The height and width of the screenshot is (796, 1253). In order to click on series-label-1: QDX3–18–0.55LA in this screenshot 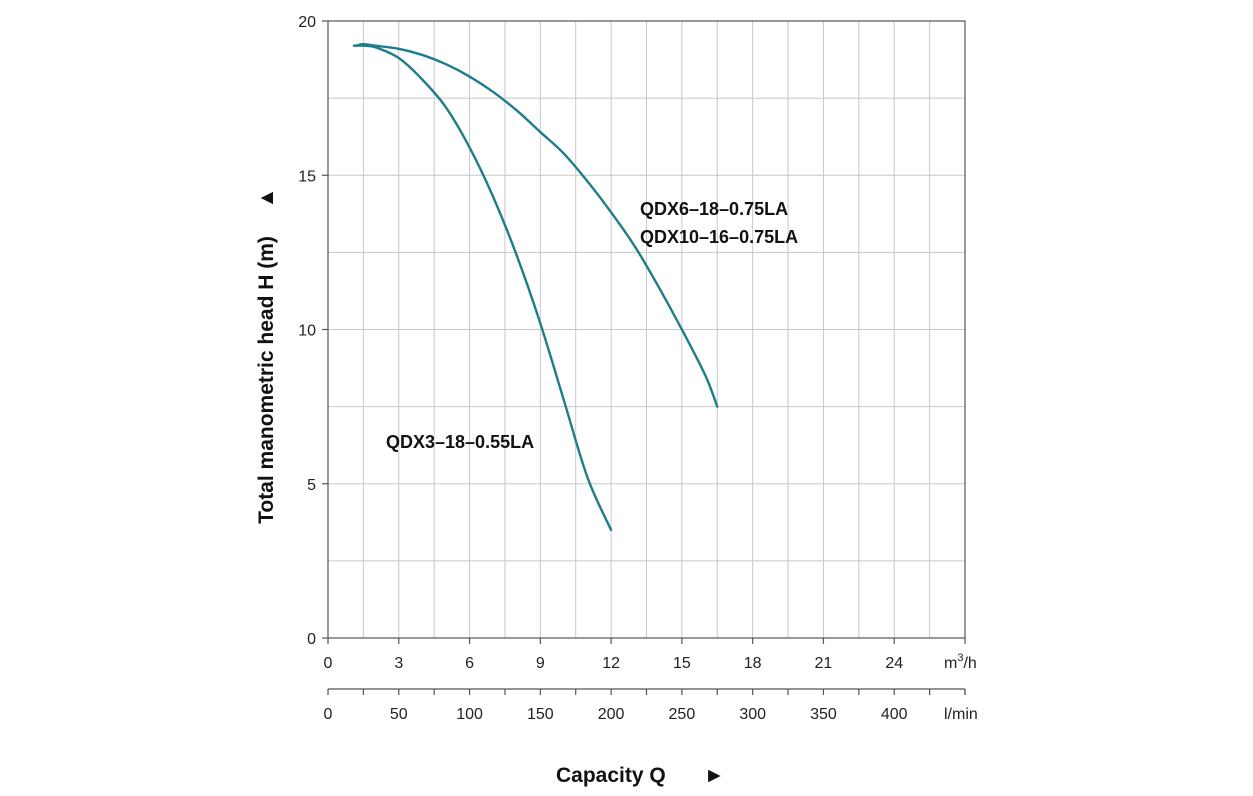, I will do `click(460, 442)`.